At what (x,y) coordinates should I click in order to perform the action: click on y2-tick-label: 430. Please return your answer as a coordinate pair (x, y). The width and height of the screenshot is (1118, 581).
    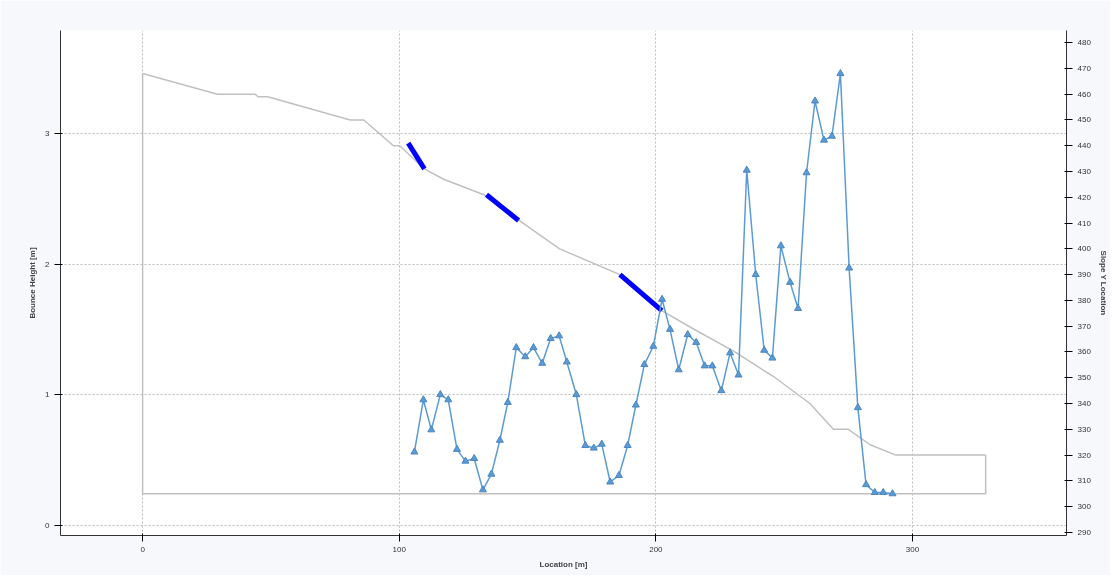
    Looking at the image, I should click on (1084, 172).